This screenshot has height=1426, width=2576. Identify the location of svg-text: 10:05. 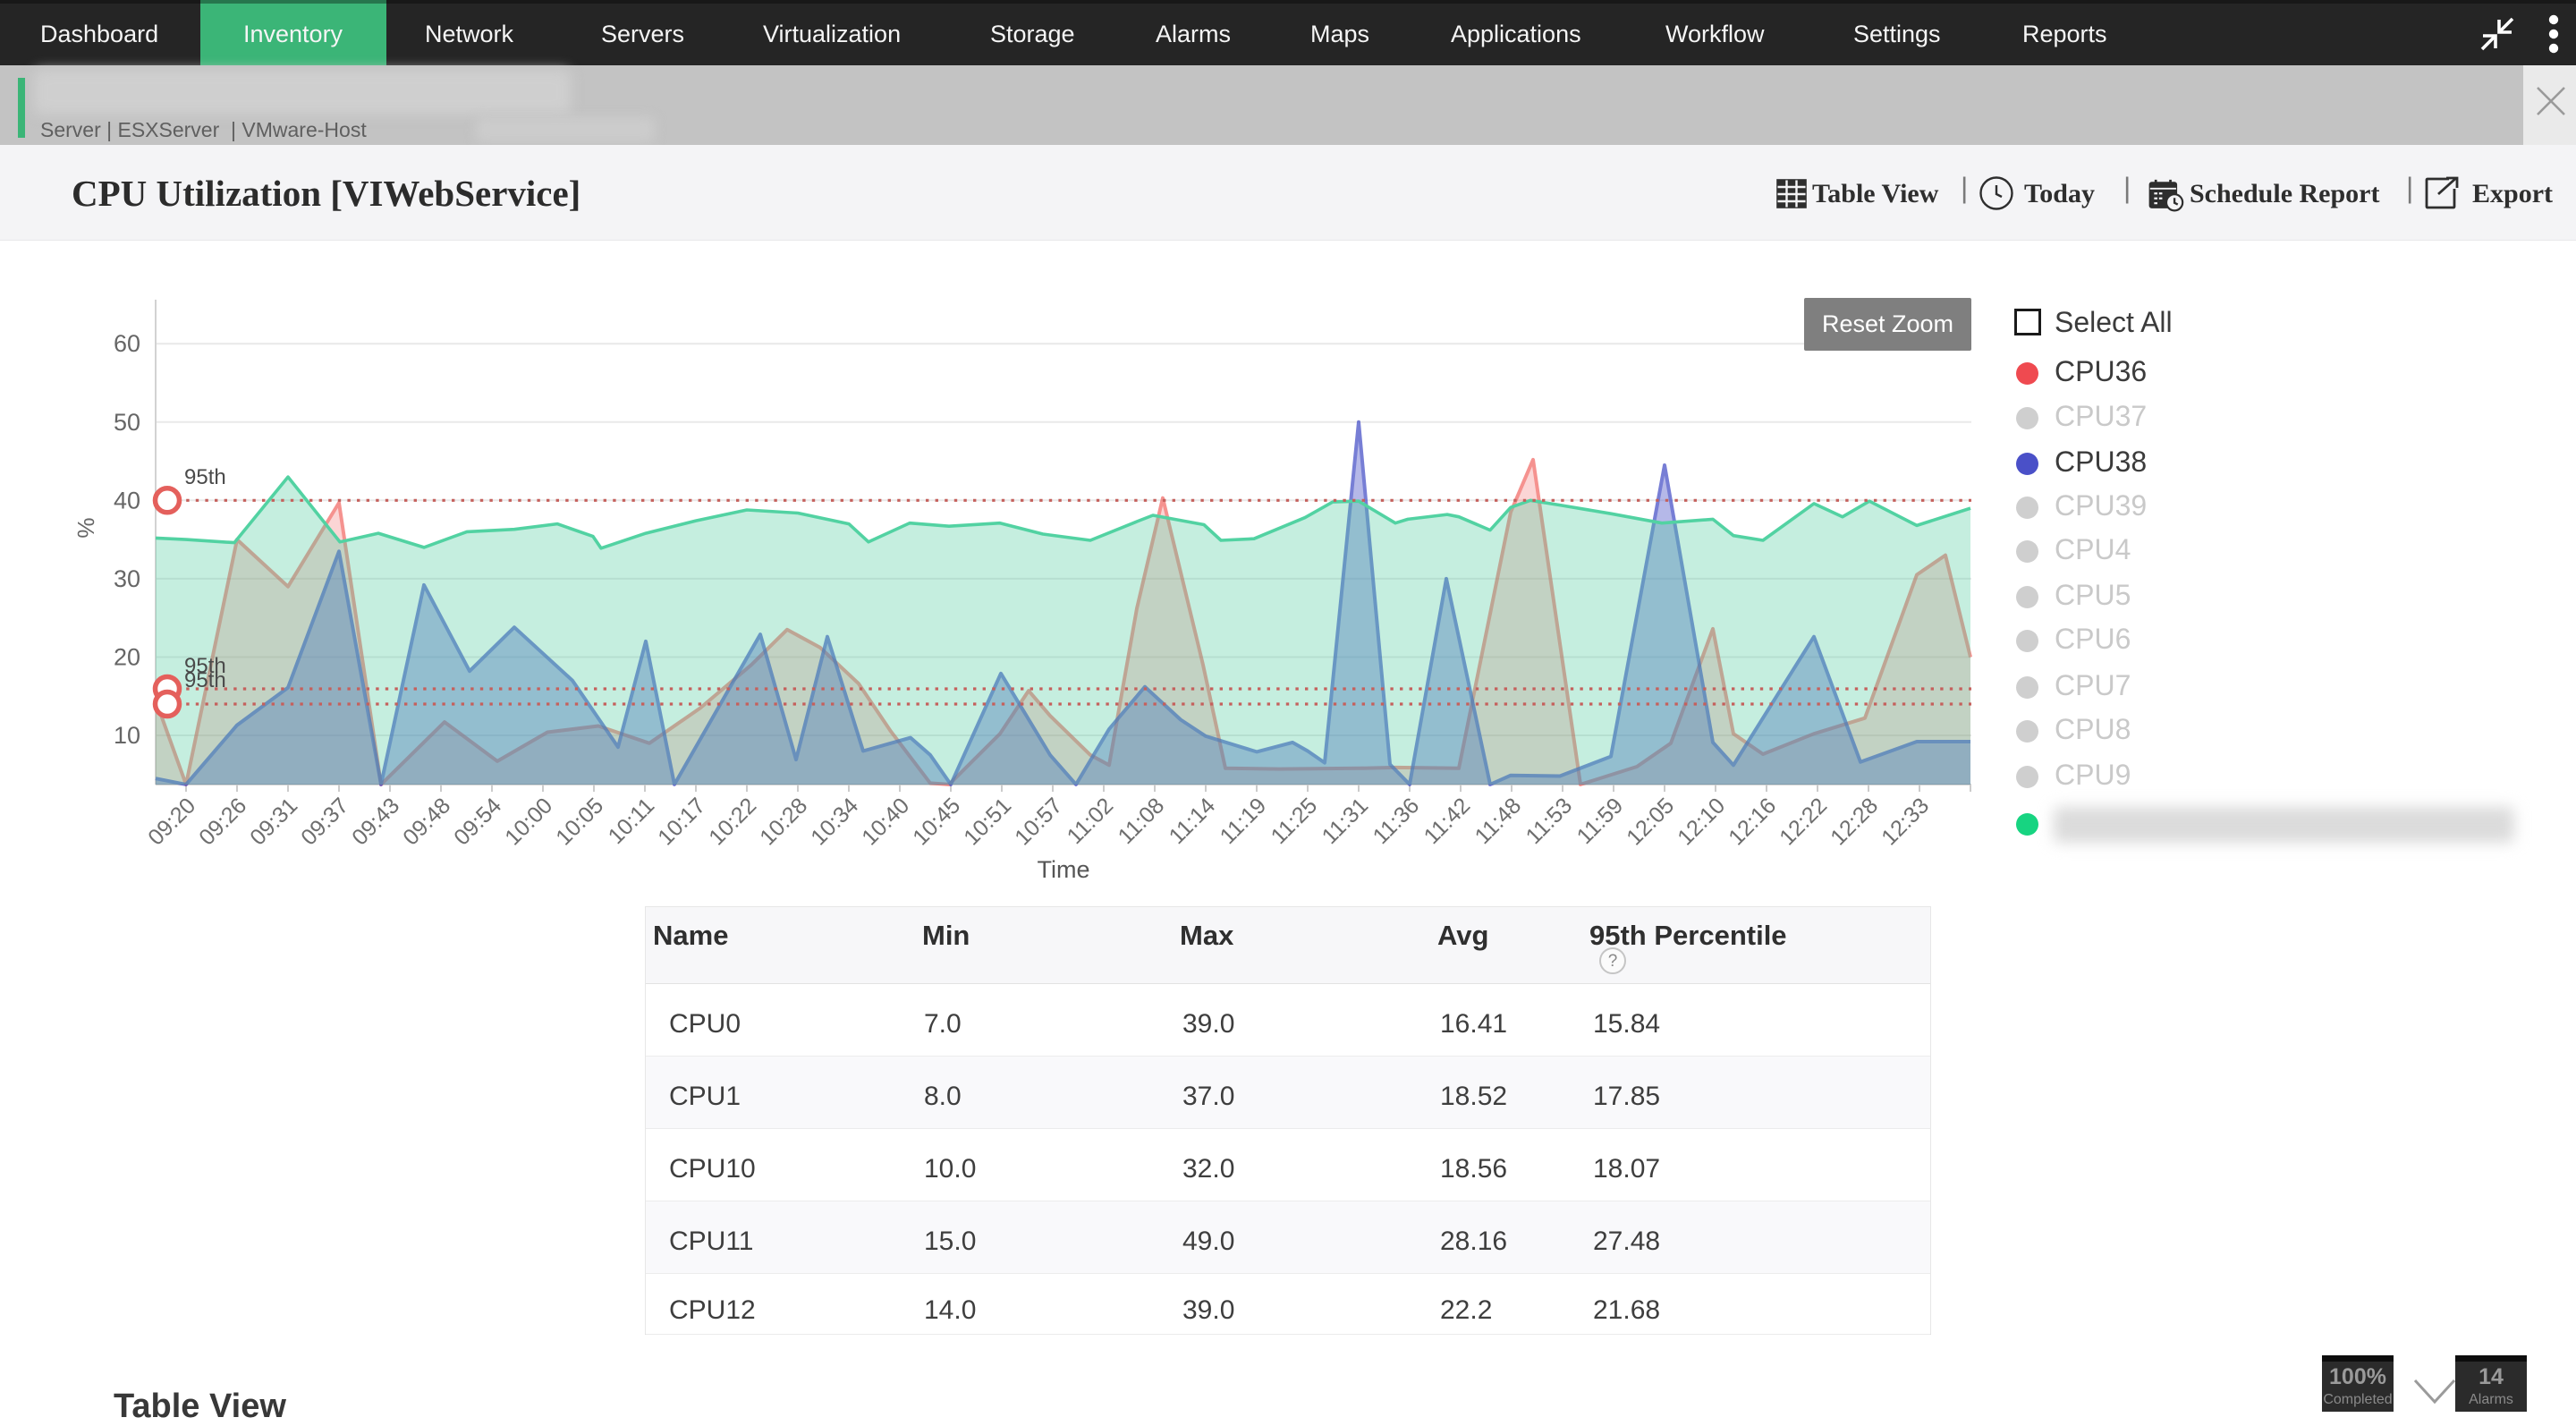
(579, 822).